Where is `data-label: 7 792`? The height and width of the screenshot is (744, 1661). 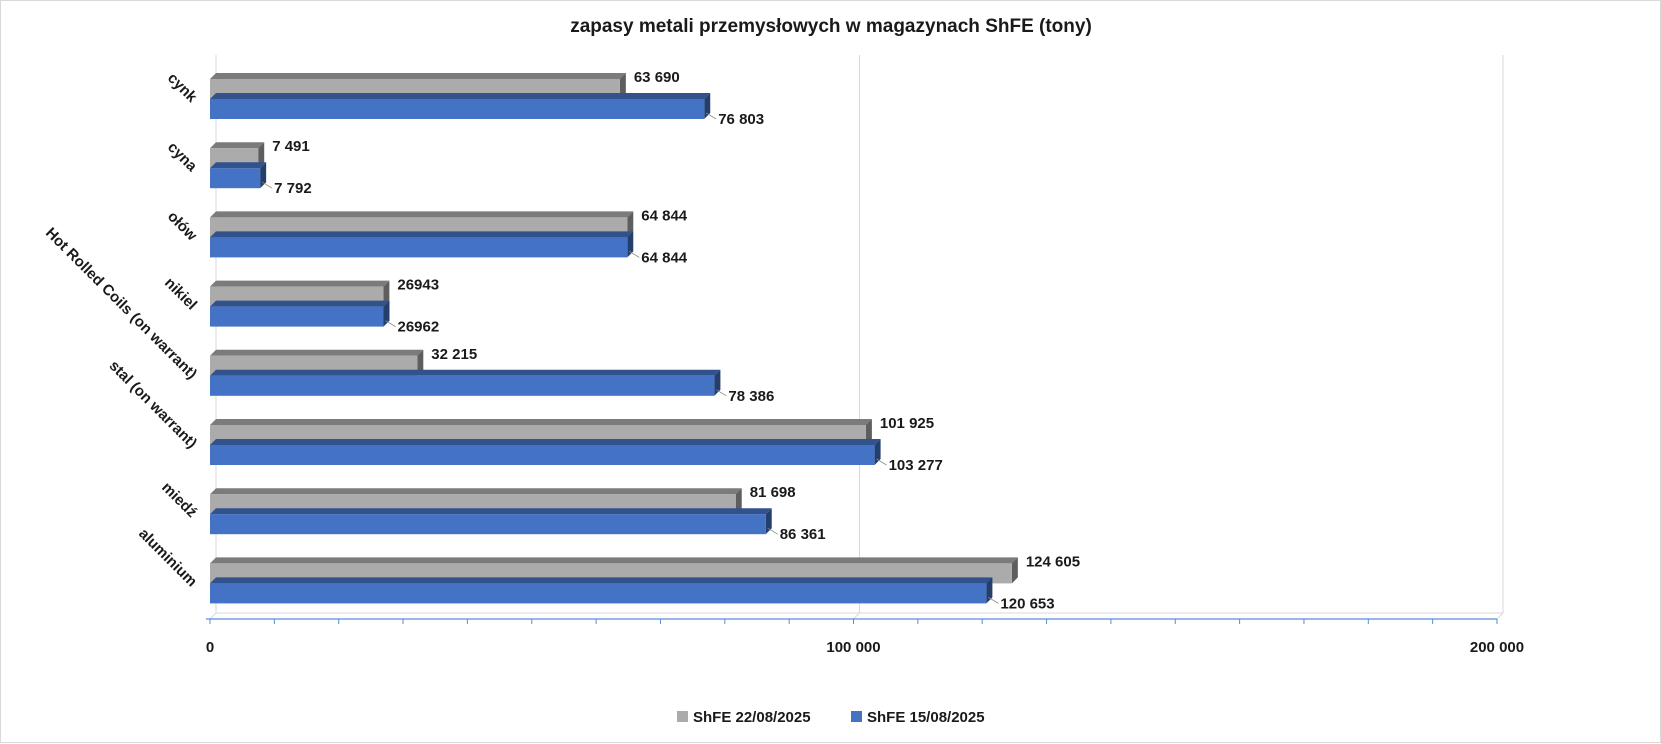
data-label: 7 792 is located at coordinates (293, 188).